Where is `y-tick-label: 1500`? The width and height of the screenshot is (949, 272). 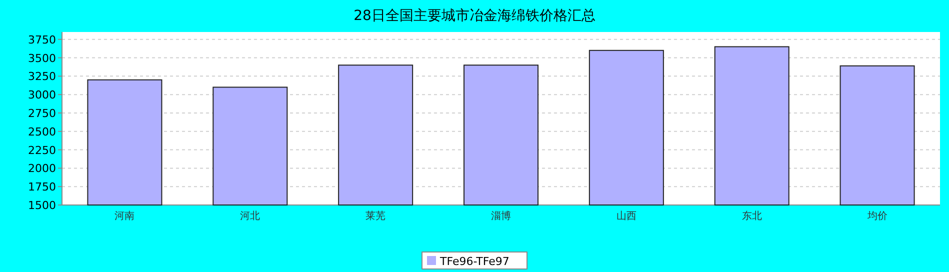 y-tick-label: 1500 is located at coordinates (42, 205).